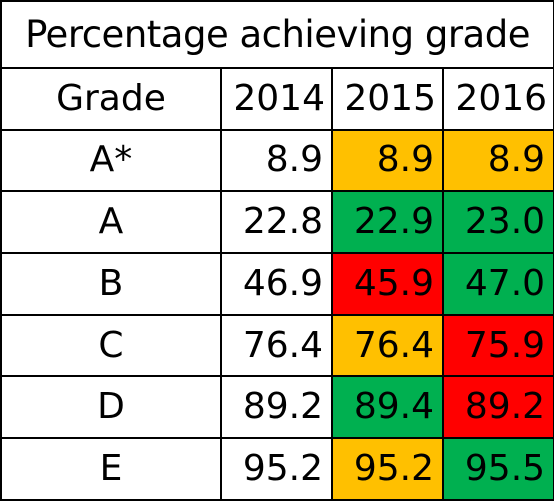  I want to click on value-cell-2015: 89.4, so click(387, 407).